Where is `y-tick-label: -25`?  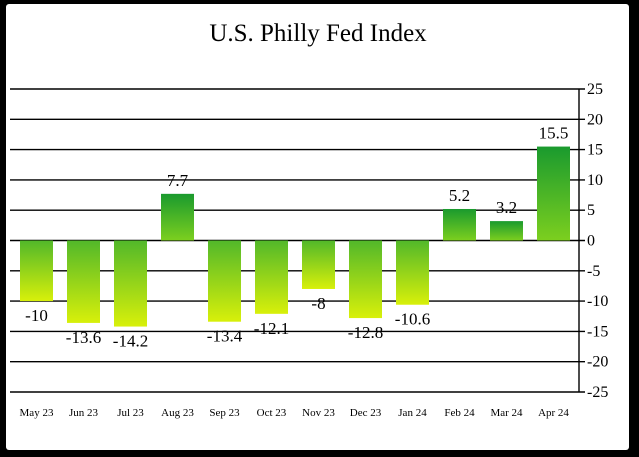
y-tick-label: -25 is located at coordinates (597, 392).